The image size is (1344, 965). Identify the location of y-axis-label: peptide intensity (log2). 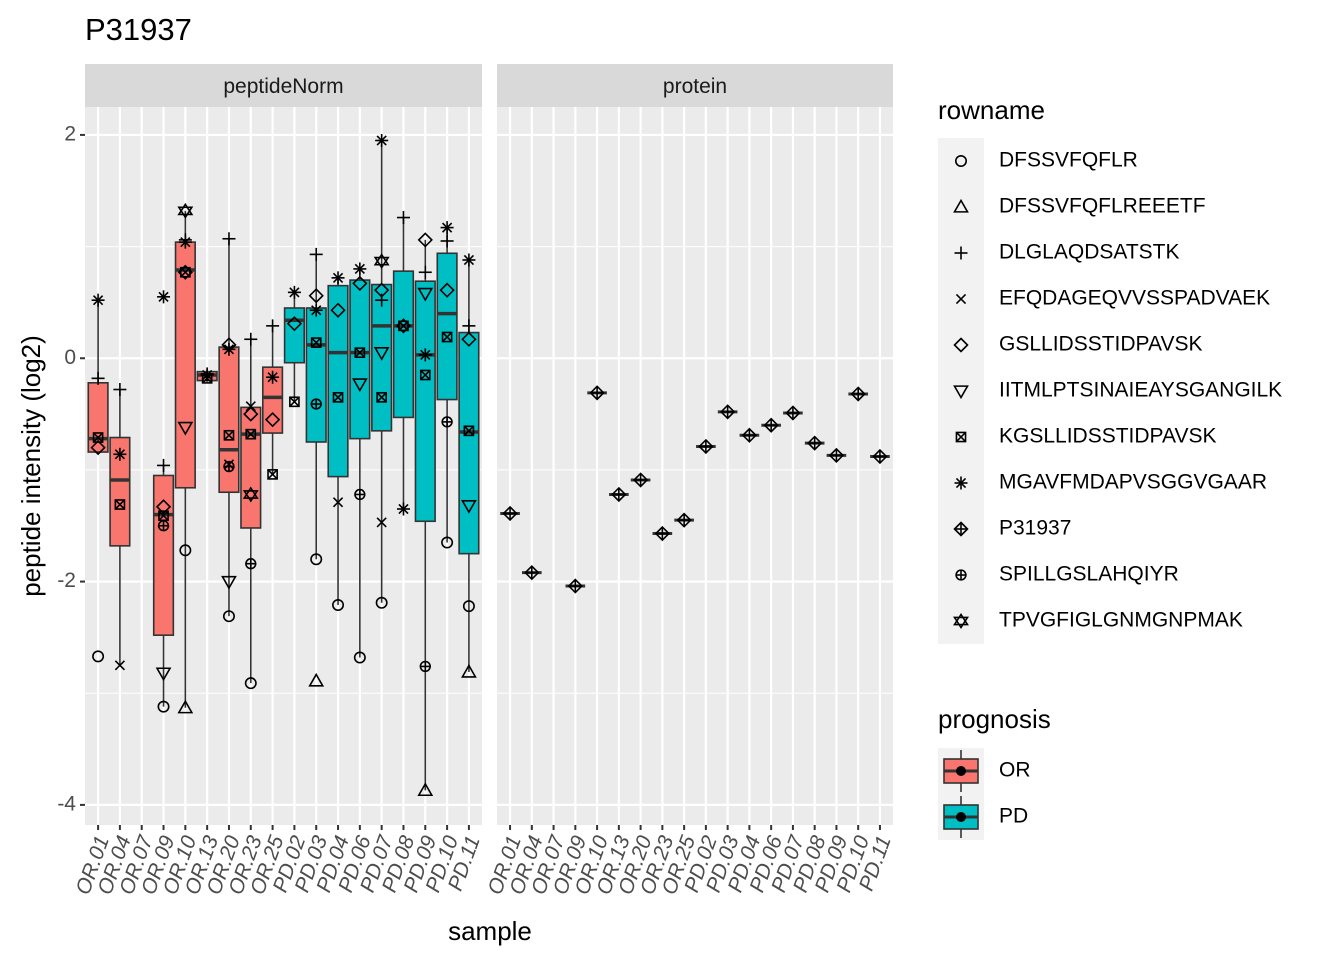
(31, 466).